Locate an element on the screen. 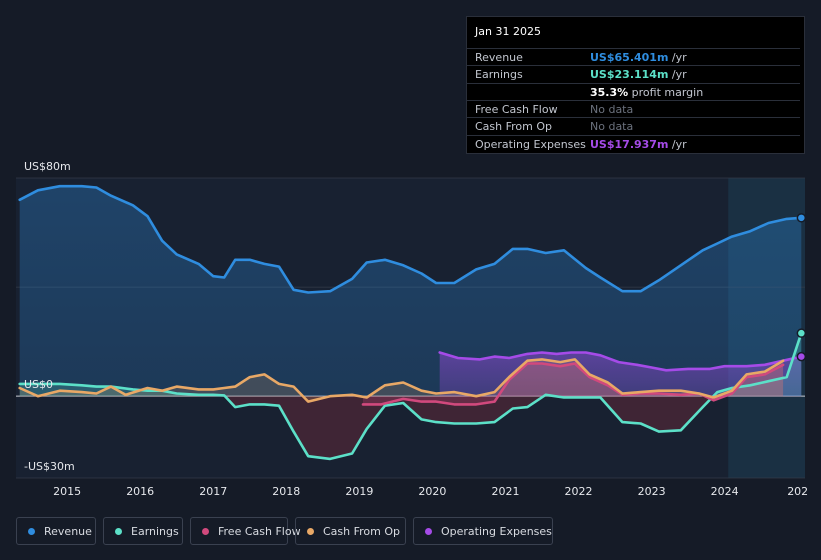  legend-item-operating-expenses: Operating Expenses is located at coordinates (483, 531).